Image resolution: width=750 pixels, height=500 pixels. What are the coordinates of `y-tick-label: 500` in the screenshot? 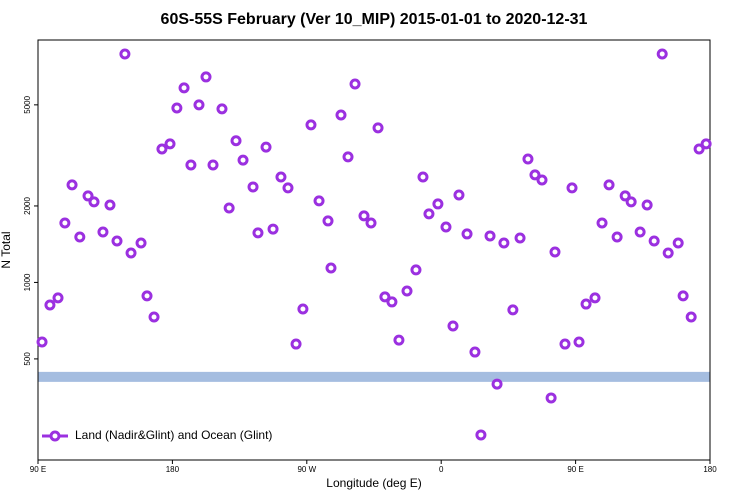 It's located at (27, 359).